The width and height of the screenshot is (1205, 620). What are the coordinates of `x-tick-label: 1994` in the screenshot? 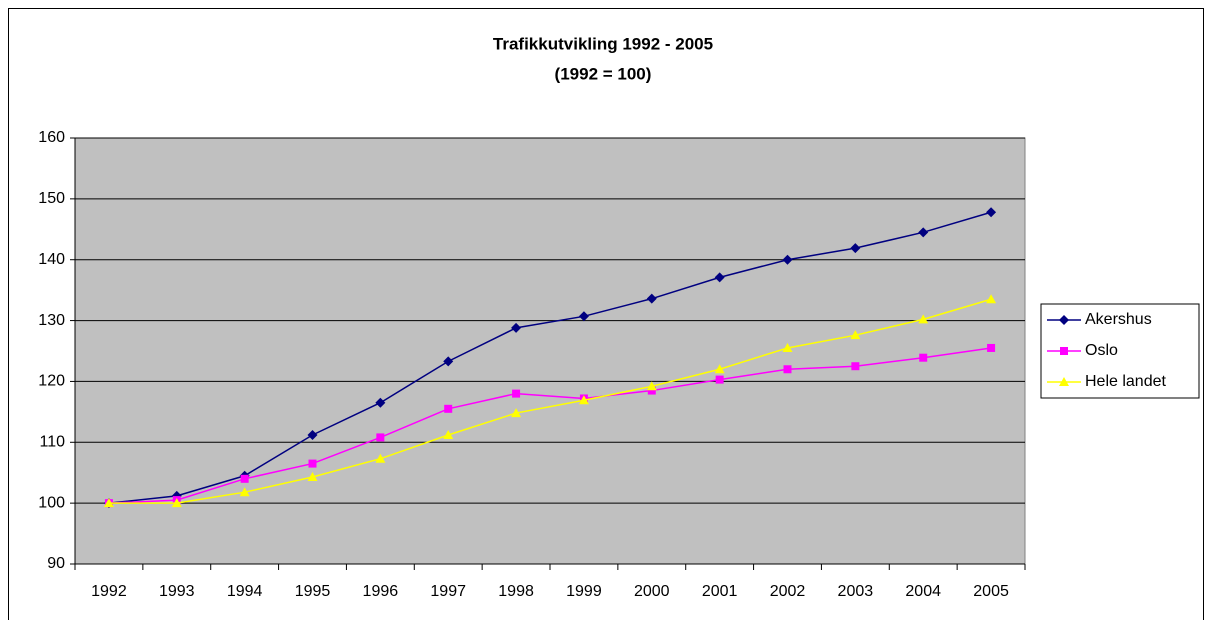 It's located at (245, 591).